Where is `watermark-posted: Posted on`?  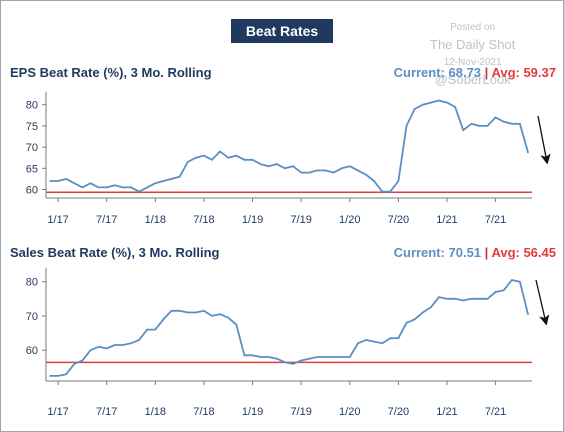
watermark-posted: Posted on is located at coordinates (473, 27).